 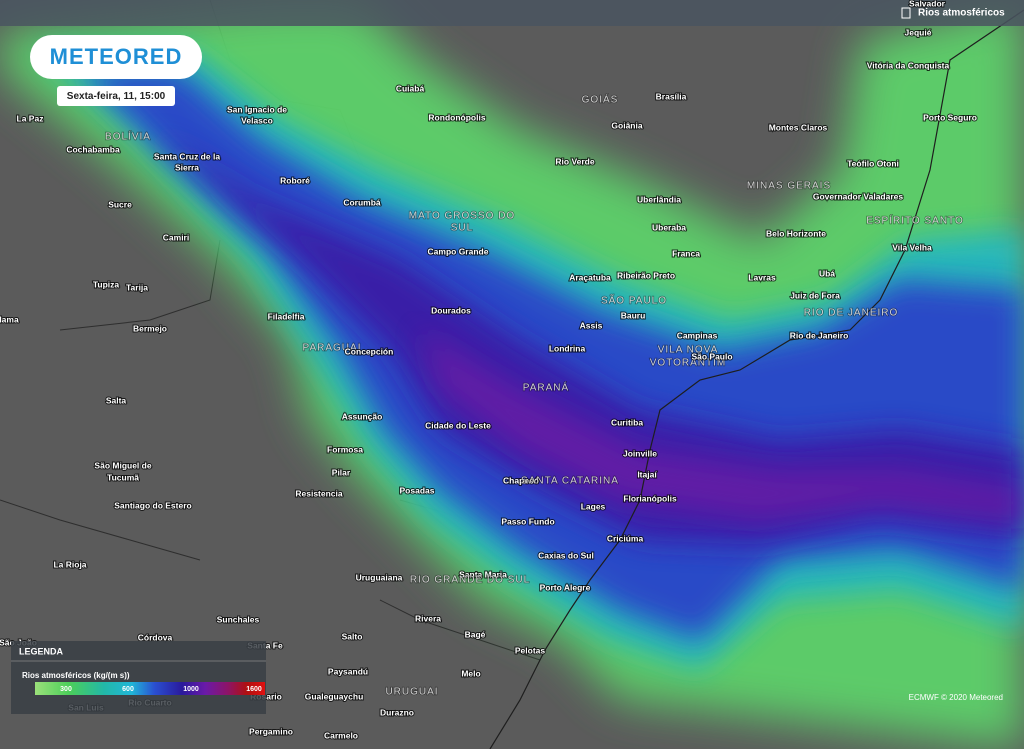 I want to click on place-label: Roboré, so click(x=295, y=180).